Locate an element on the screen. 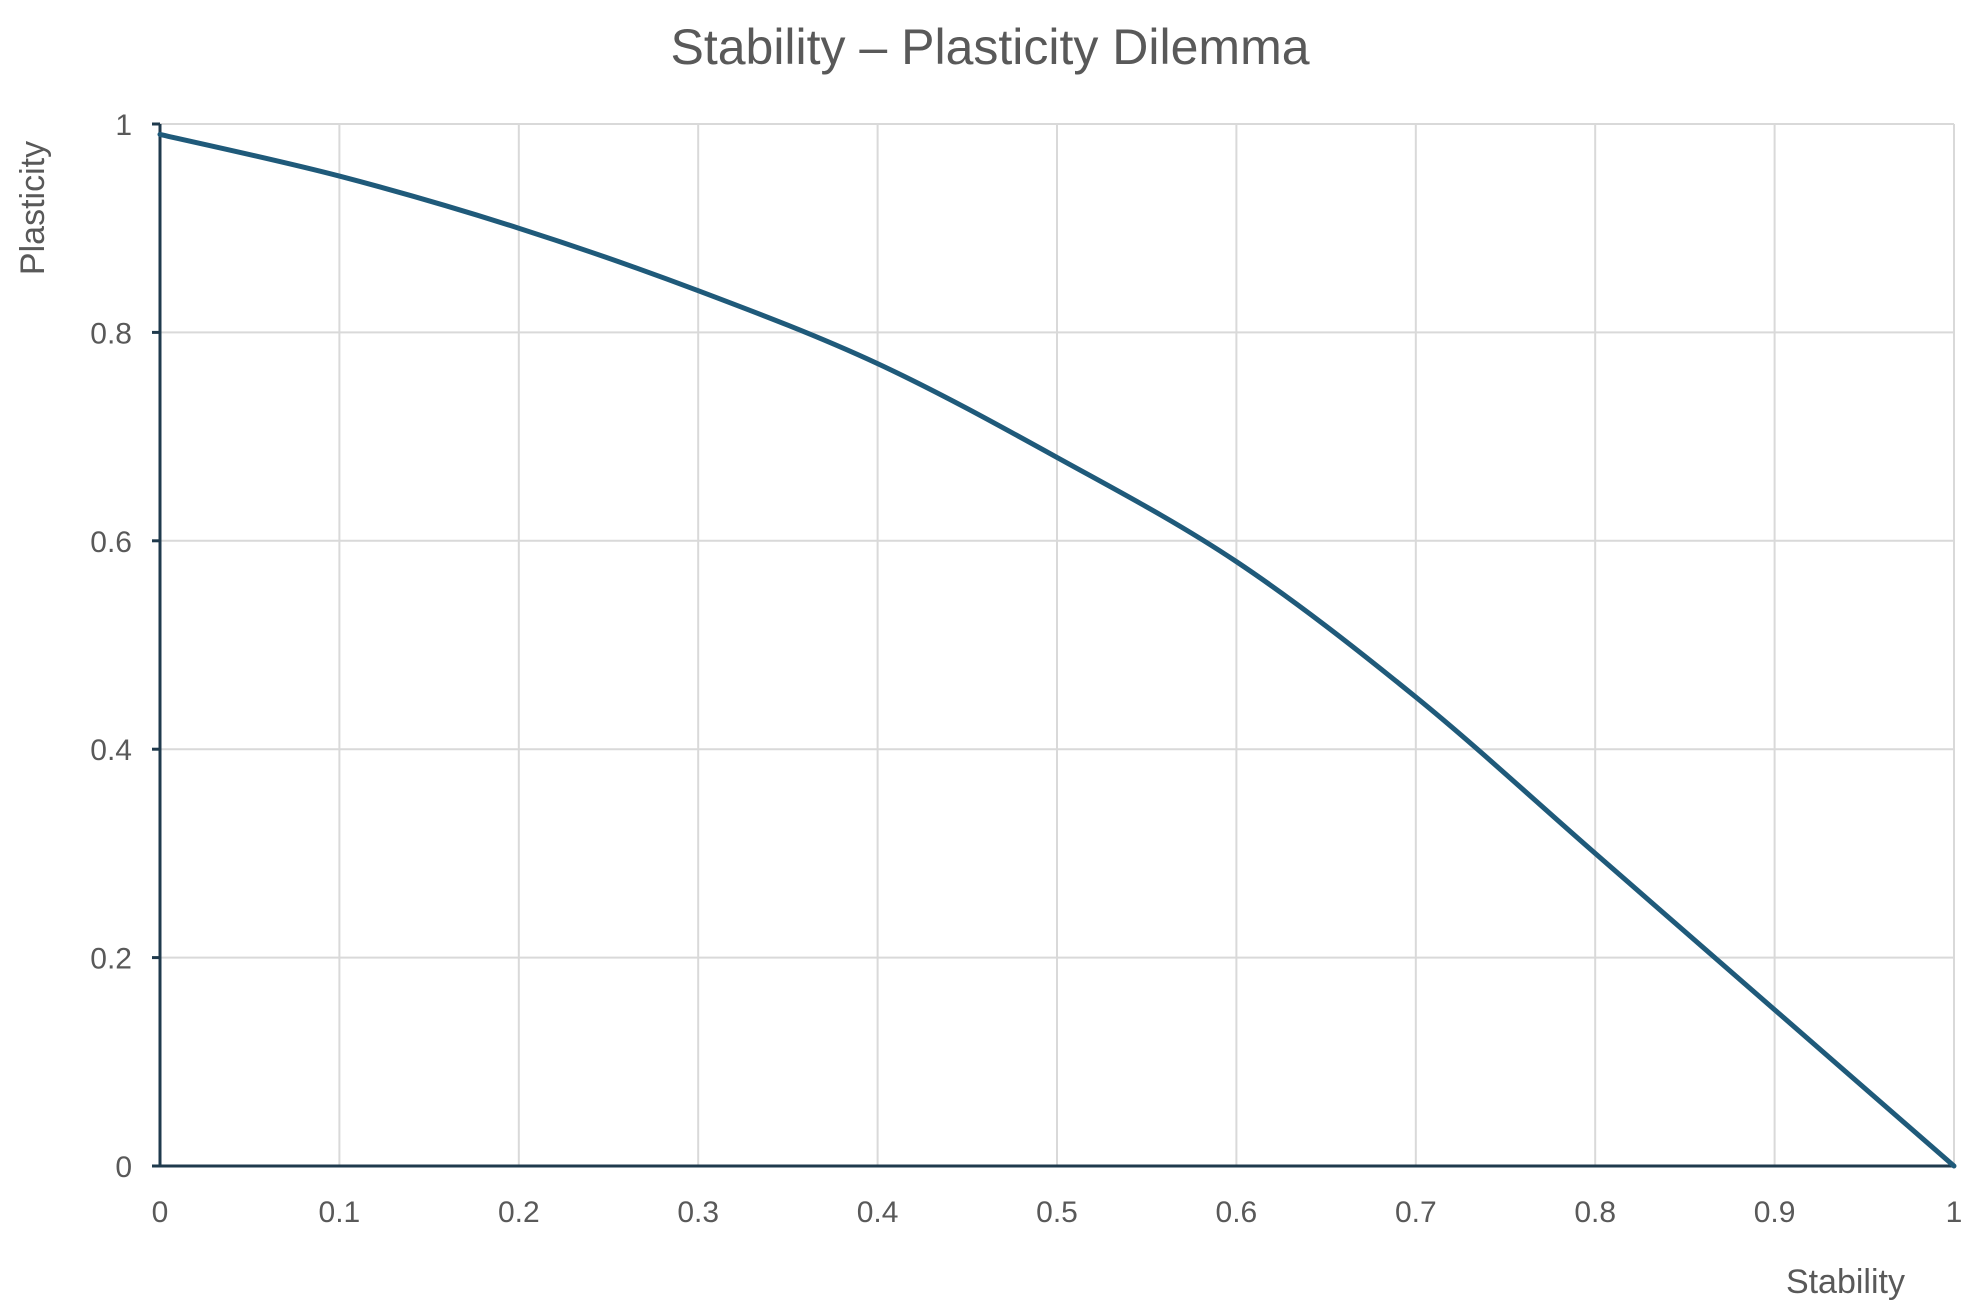 The width and height of the screenshot is (1980, 1308). x-tick-label: 1 is located at coordinates (1954, 1212).